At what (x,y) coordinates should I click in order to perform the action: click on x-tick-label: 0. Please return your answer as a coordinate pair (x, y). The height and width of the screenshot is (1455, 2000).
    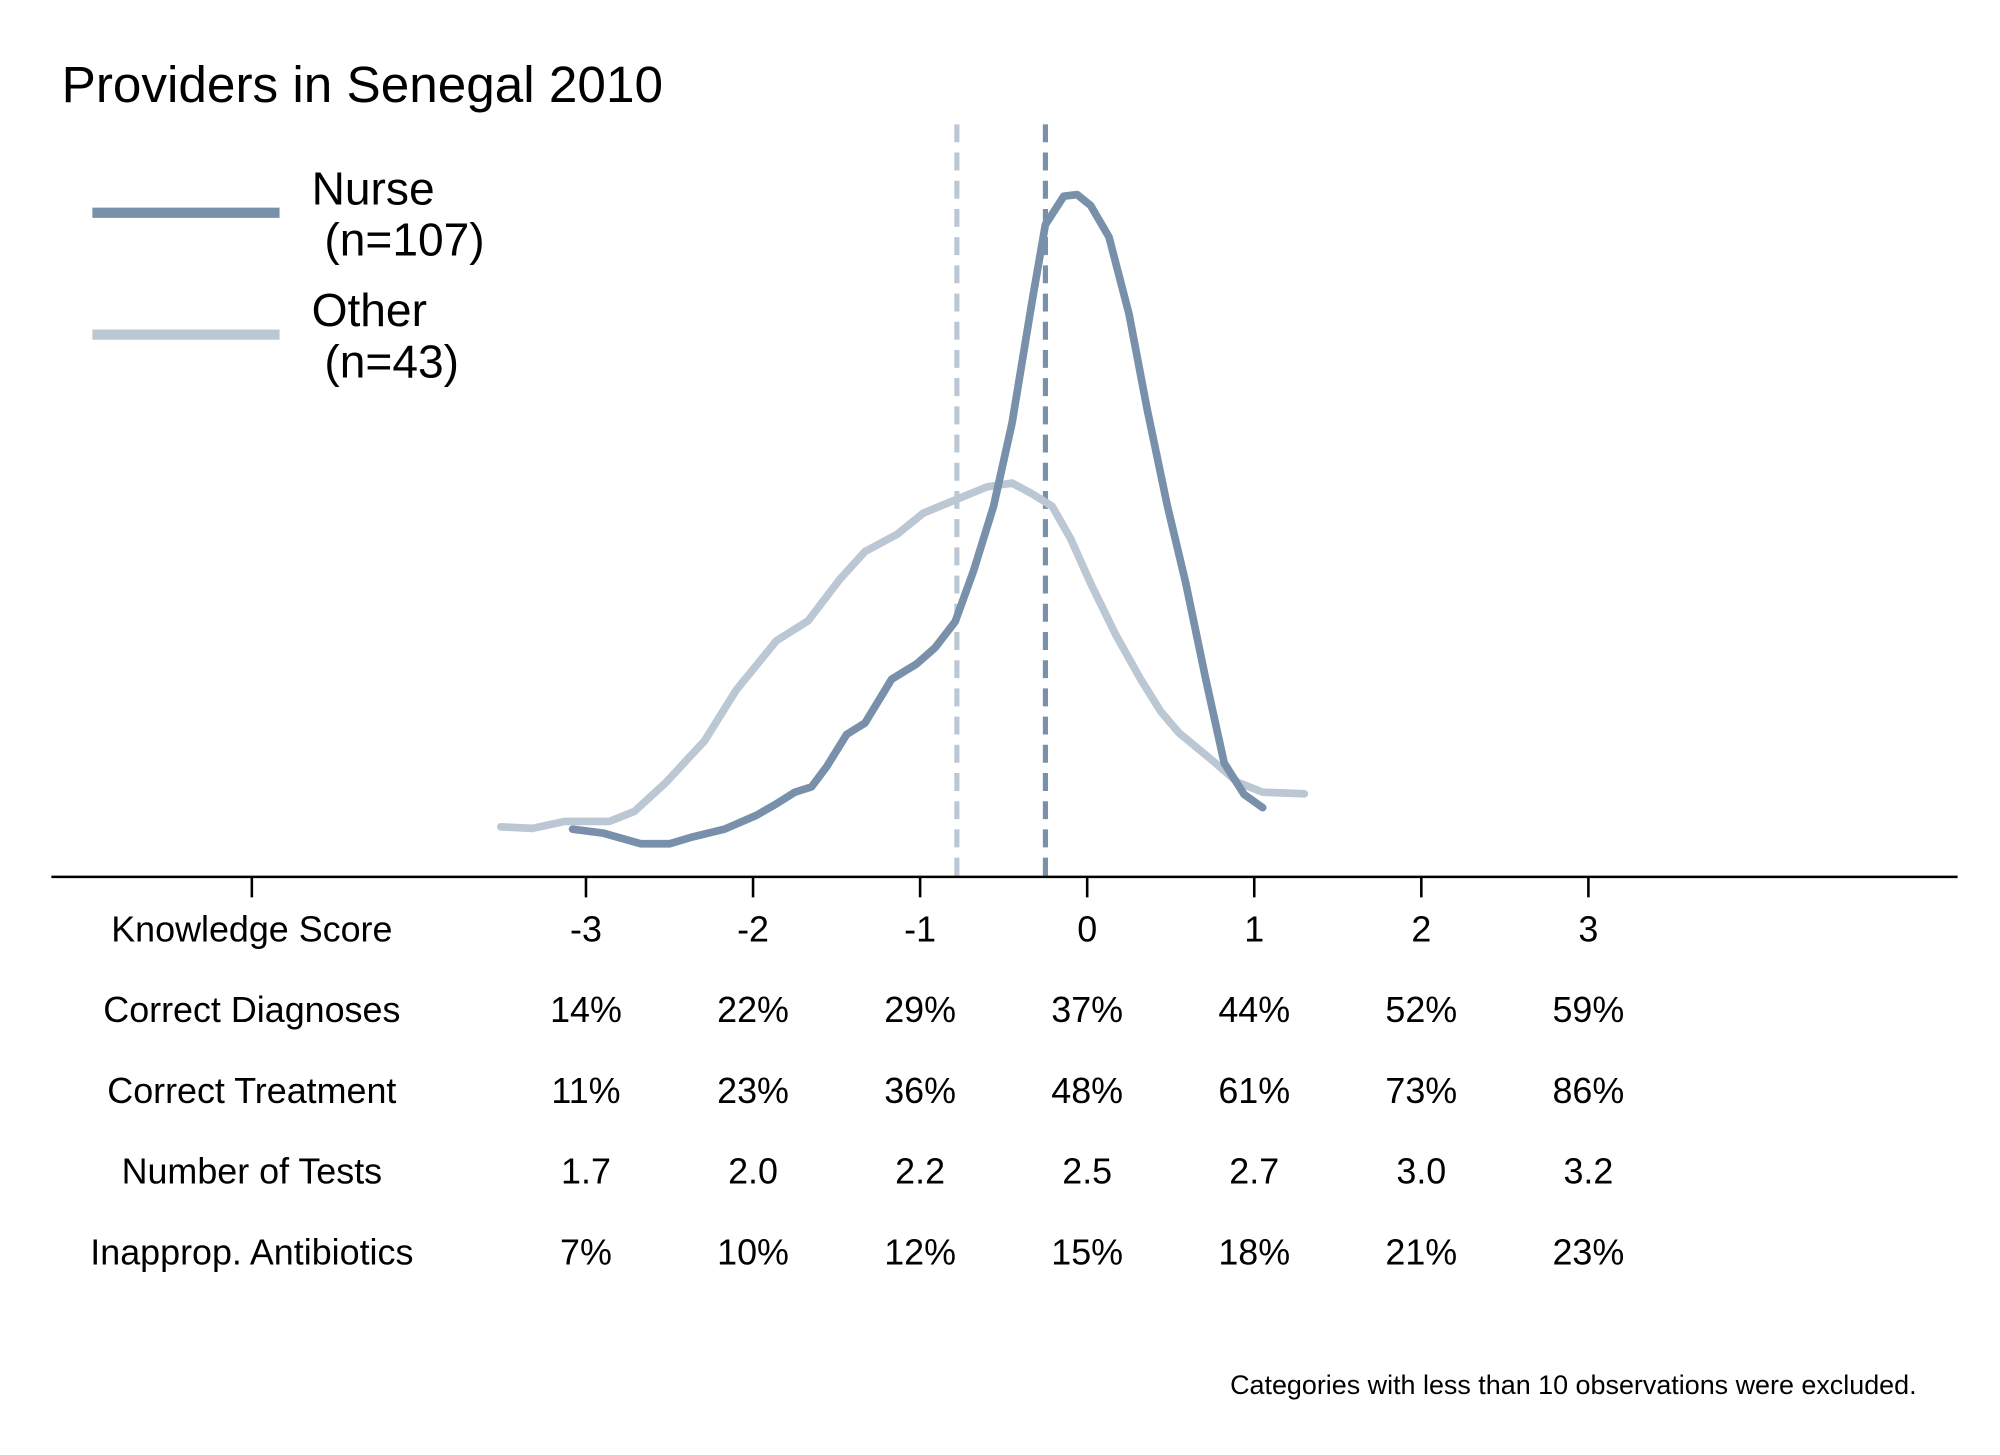
    Looking at the image, I should click on (1087, 929).